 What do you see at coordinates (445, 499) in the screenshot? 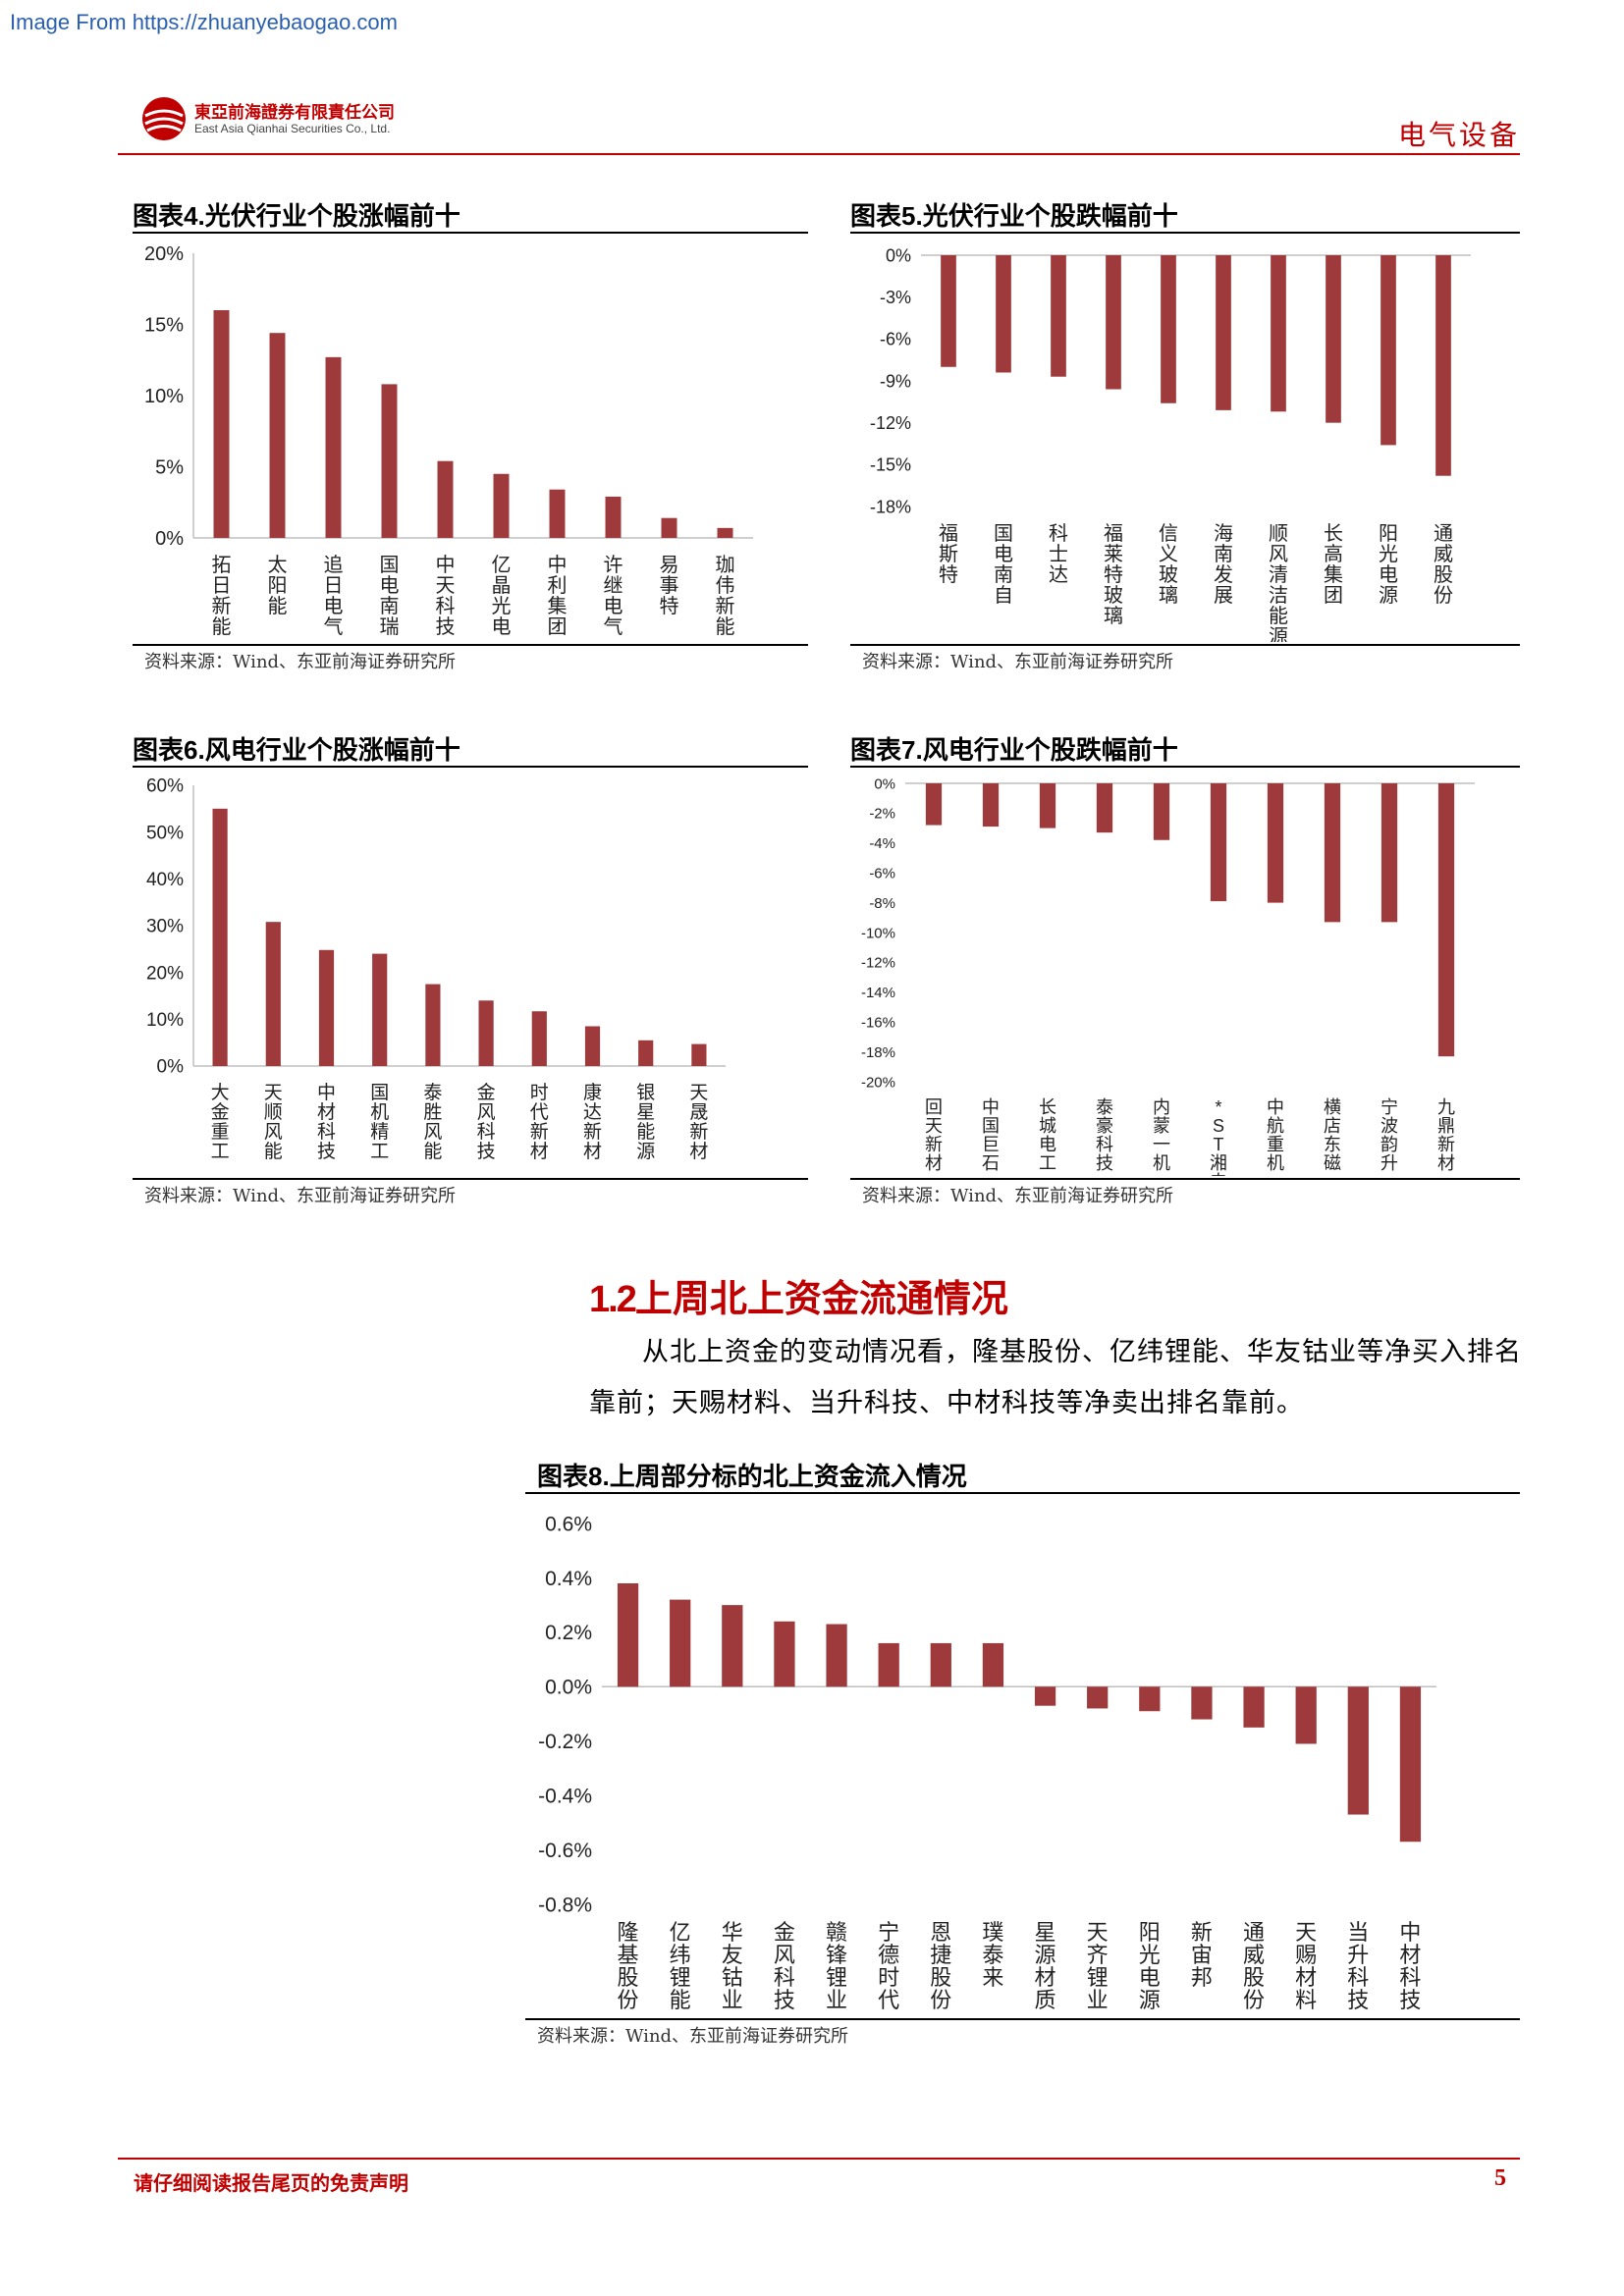
I see `bar-中天科技` at bounding box center [445, 499].